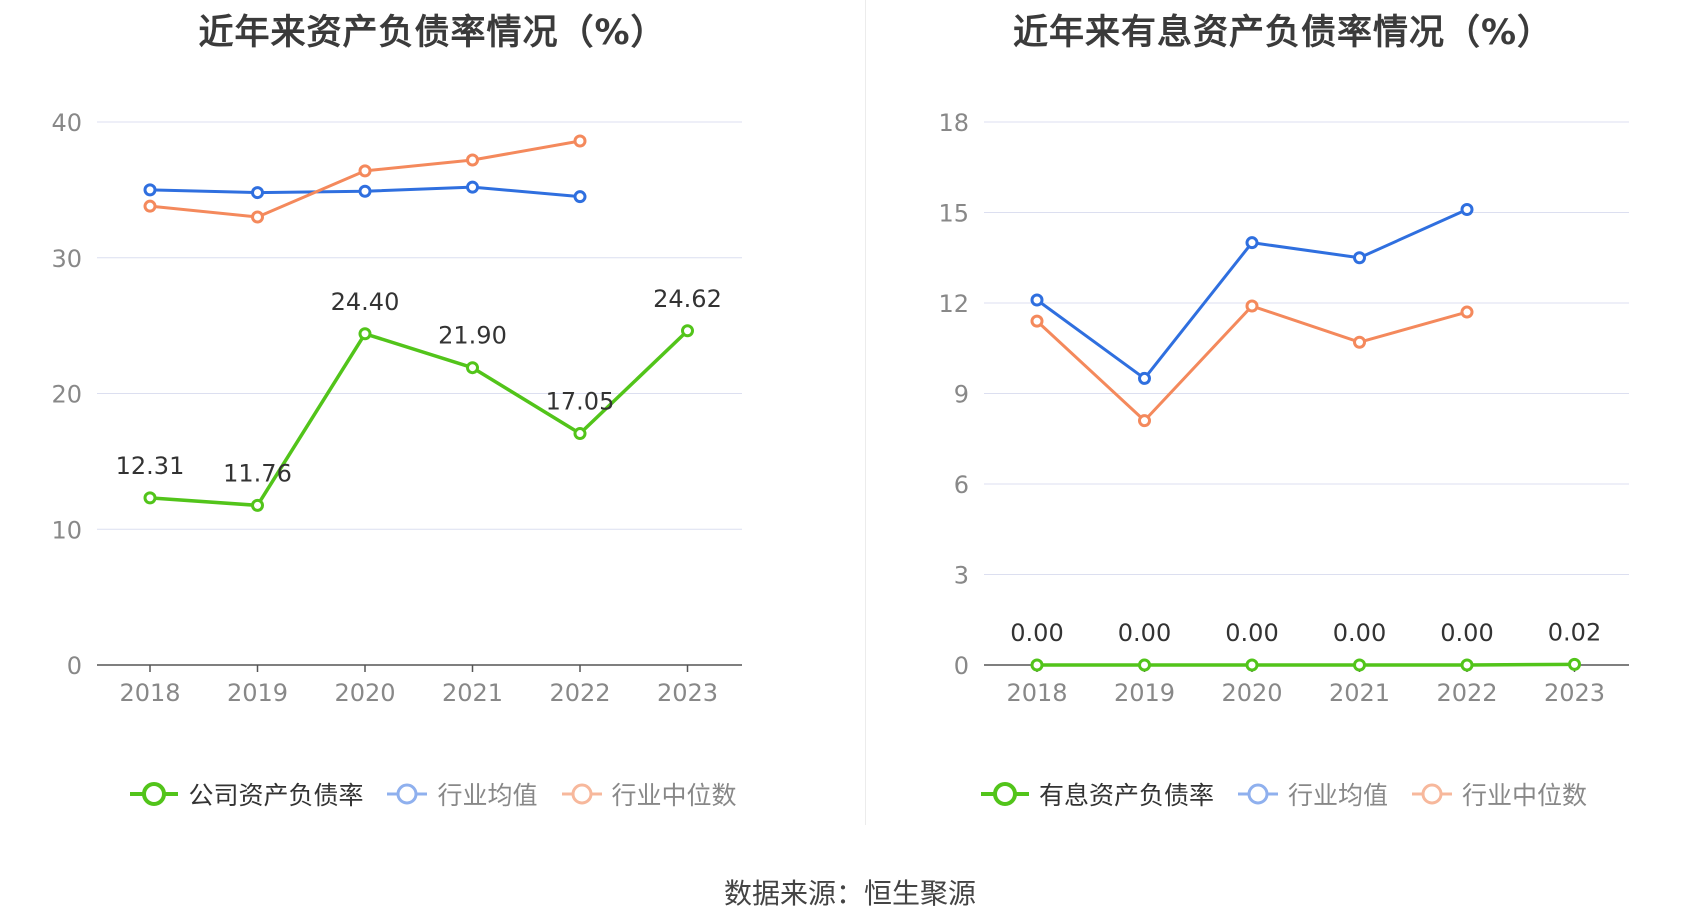 Image resolution: width=1700 pixels, height=918 pixels. I want to click on legend-item-industry-median-right: 行业中位数, so click(1498, 794).